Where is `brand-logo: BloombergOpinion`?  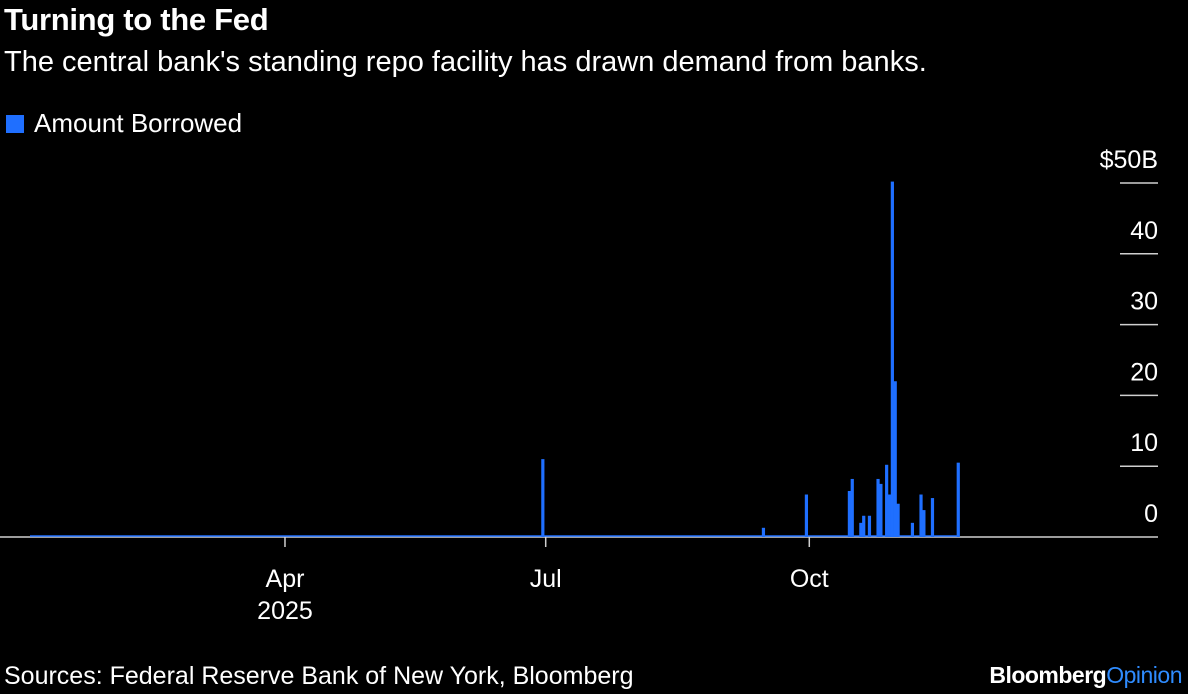 brand-logo: BloombergOpinion is located at coordinates (1085, 675).